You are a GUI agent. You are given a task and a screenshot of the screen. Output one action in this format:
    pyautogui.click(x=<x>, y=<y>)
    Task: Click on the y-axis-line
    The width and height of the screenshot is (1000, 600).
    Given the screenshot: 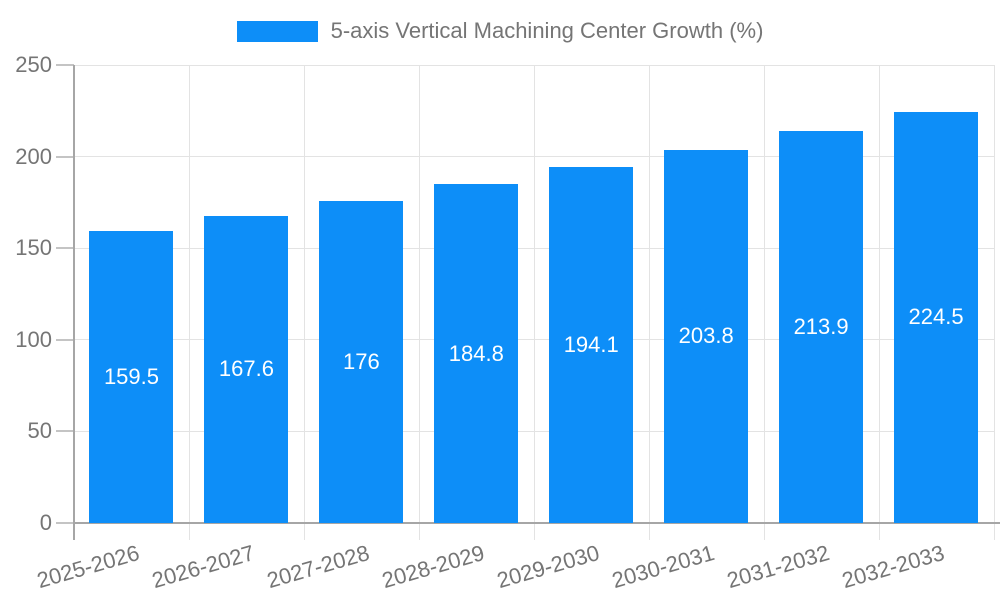 What is the action you would take?
    pyautogui.click(x=74, y=302)
    